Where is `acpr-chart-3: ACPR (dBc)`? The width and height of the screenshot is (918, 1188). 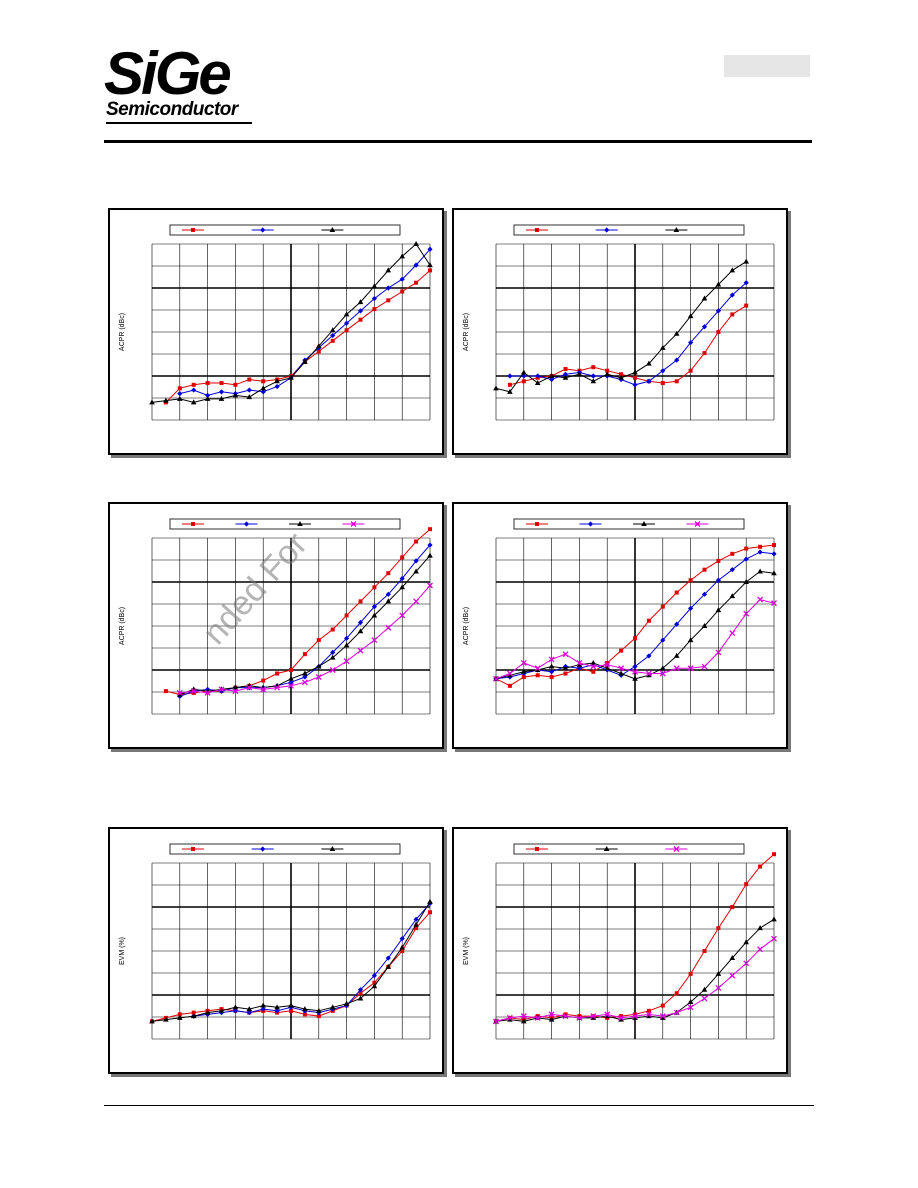 acpr-chart-3: ACPR (dBc) is located at coordinates (276, 616).